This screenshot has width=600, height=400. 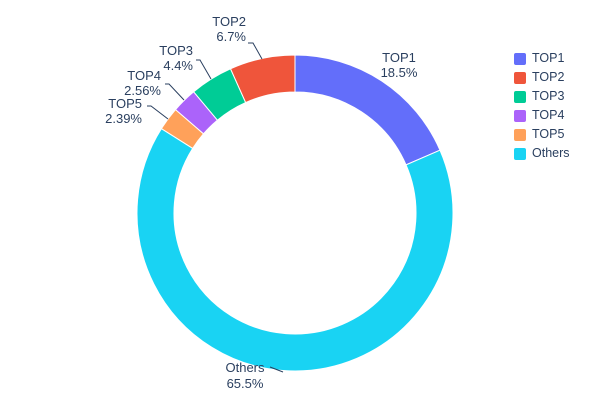 I want to click on legend-label-top5: TOP5, so click(x=548, y=134).